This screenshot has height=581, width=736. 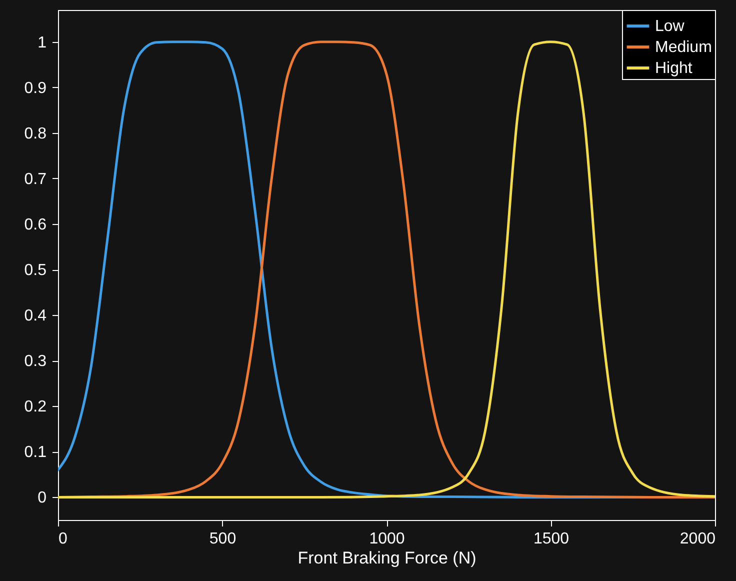 What do you see at coordinates (35, 361) in the screenshot?
I see `y-tick-label: 0.3` at bounding box center [35, 361].